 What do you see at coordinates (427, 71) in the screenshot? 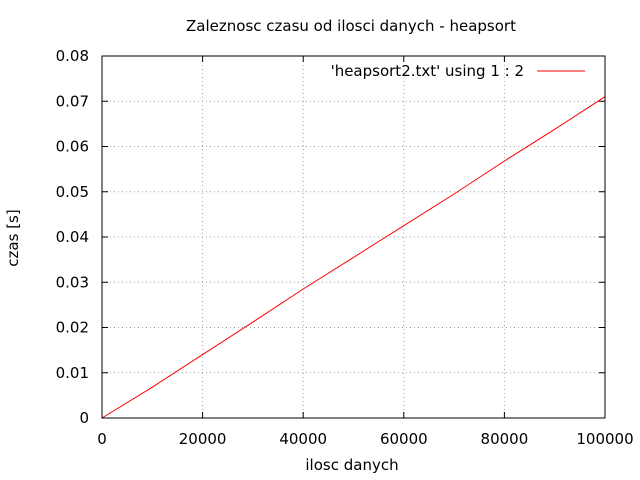
I see `legend-label: 'heapsort2.txt' using 1 : 2` at bounding box center [427, 71].